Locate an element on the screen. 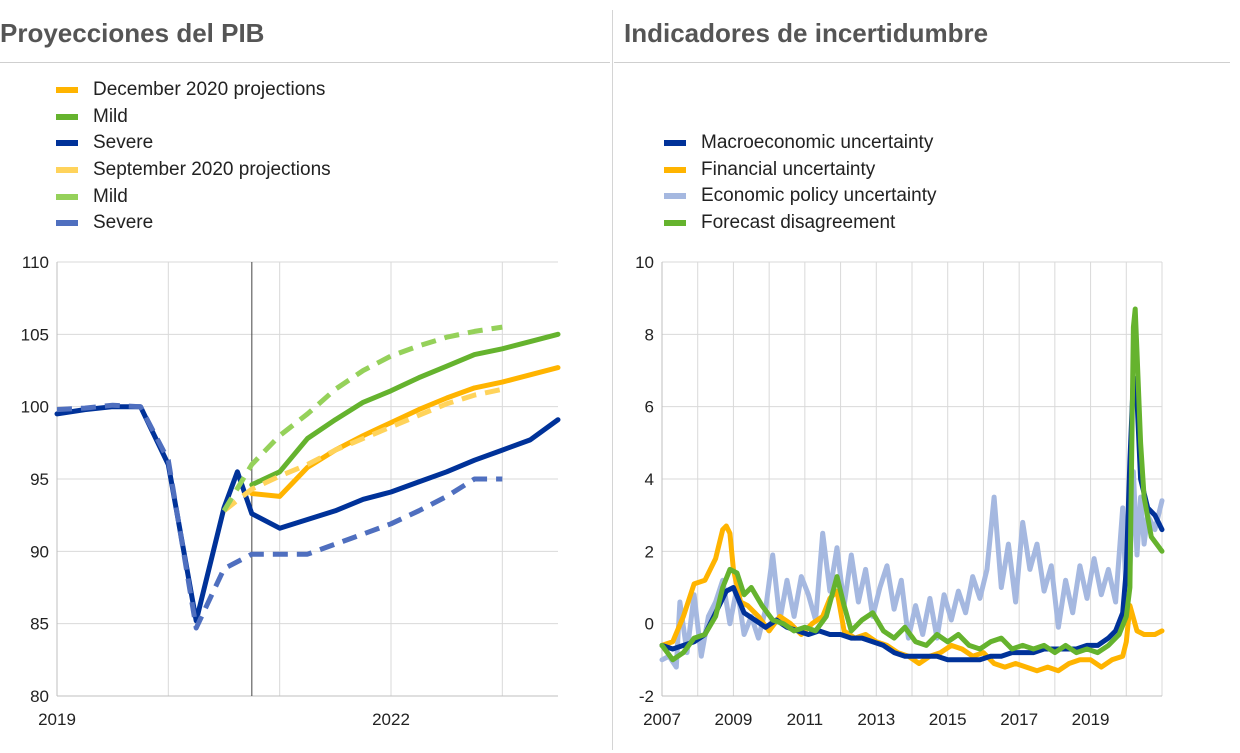 This screenshot has width=1240, height=753. y-tick-label: 100 is located at coordinates (35, 407).